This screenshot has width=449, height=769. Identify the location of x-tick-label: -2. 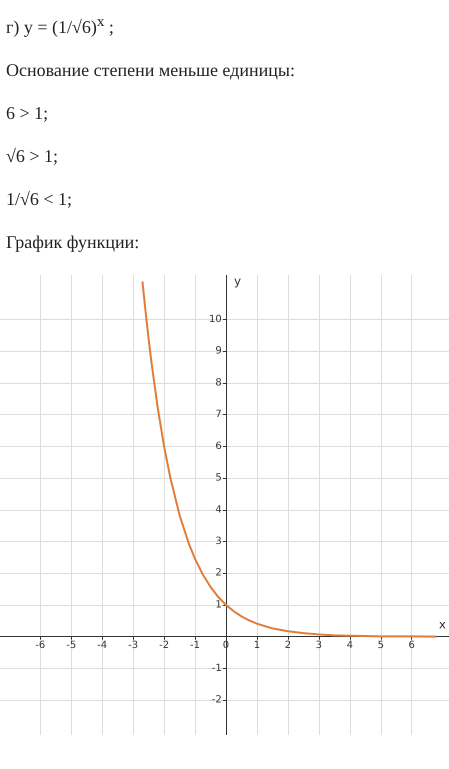
(164, 646).